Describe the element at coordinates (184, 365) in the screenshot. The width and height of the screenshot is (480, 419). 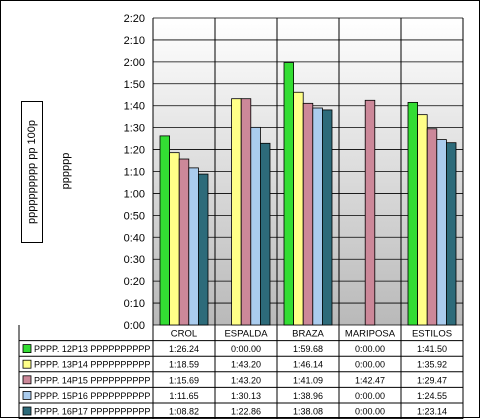
I see `data-value-label: 1:18.59` at that location.